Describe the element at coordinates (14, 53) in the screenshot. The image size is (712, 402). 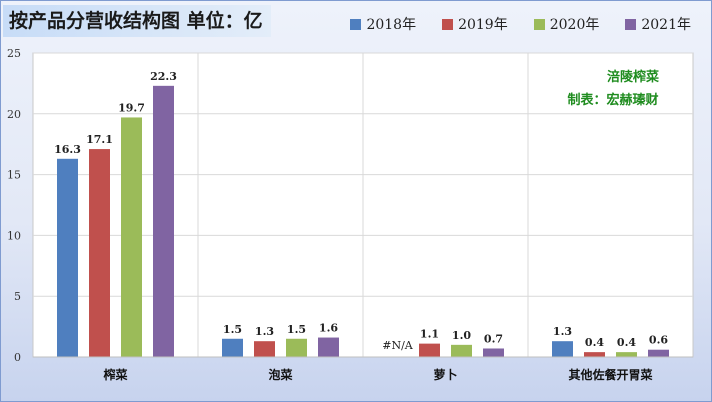
I see `y-tick-label: 25` at that location.